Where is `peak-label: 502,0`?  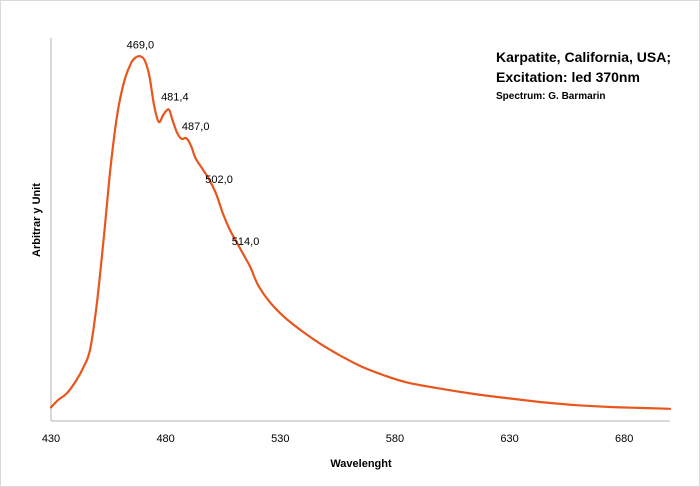
peak-label: 502,0 is located at coordinates (219, 180).